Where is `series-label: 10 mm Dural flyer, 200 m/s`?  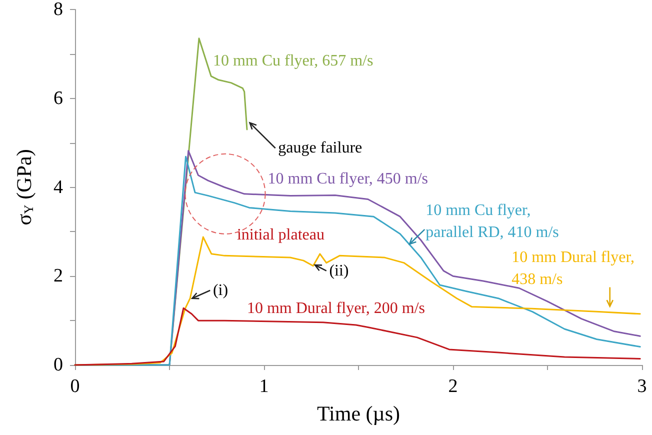
series-label: 10 mm Dural flyer, 200 m/s is located at coordinates (335, 309).